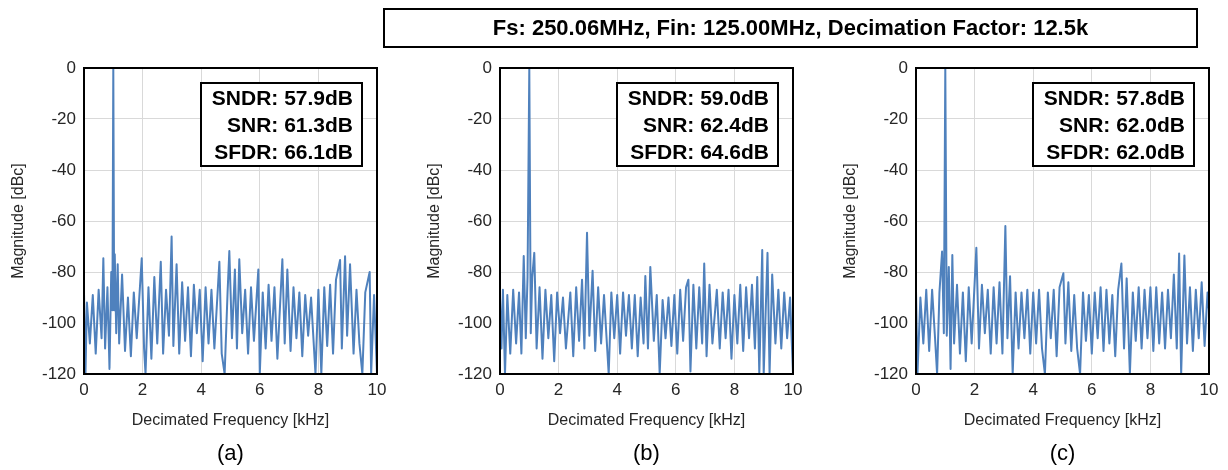 The width and height of the screenshot is (1228, 470). What do you see at coordinates (1115, 152) in the screenshot?
I see `annotation: SFDR: 62.0dB` at bounding box center [1115, 152].